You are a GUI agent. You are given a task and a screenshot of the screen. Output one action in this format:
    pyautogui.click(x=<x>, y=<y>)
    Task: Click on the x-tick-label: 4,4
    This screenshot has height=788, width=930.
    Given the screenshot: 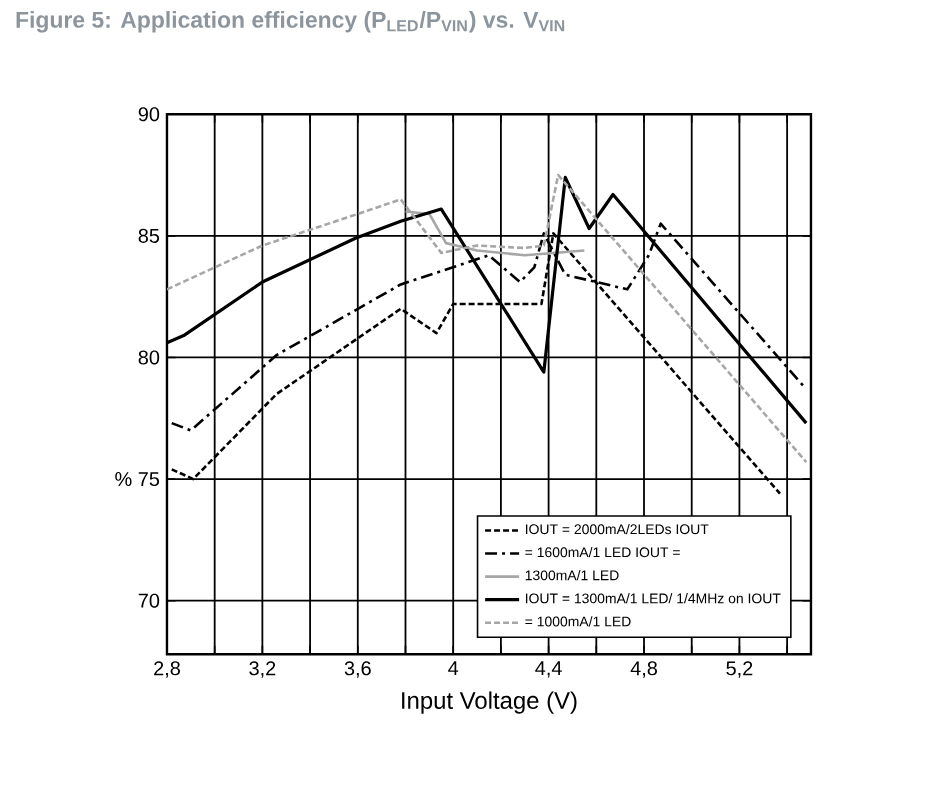 What is the action you would take?
    pyautogui.click(x=548, y=669)
    